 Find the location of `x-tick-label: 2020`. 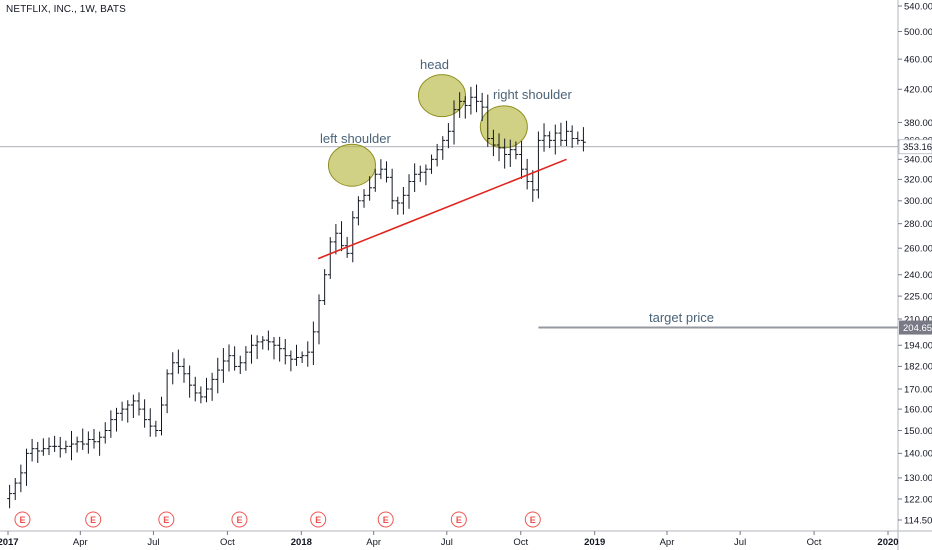

x-tick-label: 2020 is located at coordinates (887, 542).